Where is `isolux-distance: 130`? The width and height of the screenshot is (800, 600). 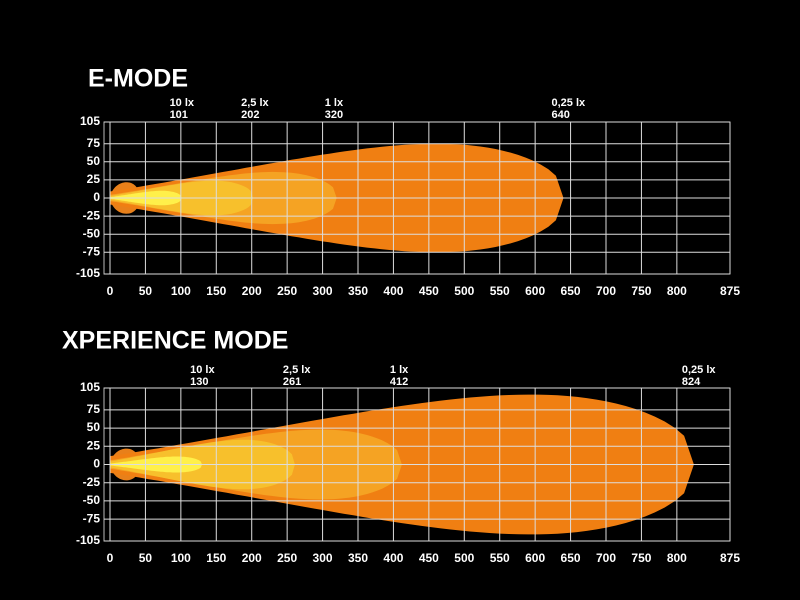
isolux-distance: 130 is located at coordinates (199, 382).